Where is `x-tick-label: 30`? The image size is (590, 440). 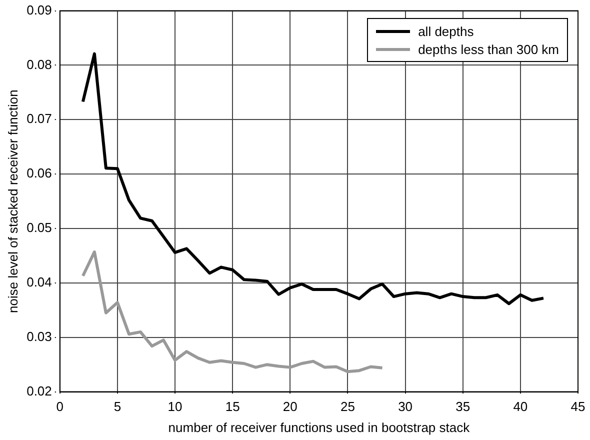
x-tick-label: 30 is located at coordinates (405, 406).